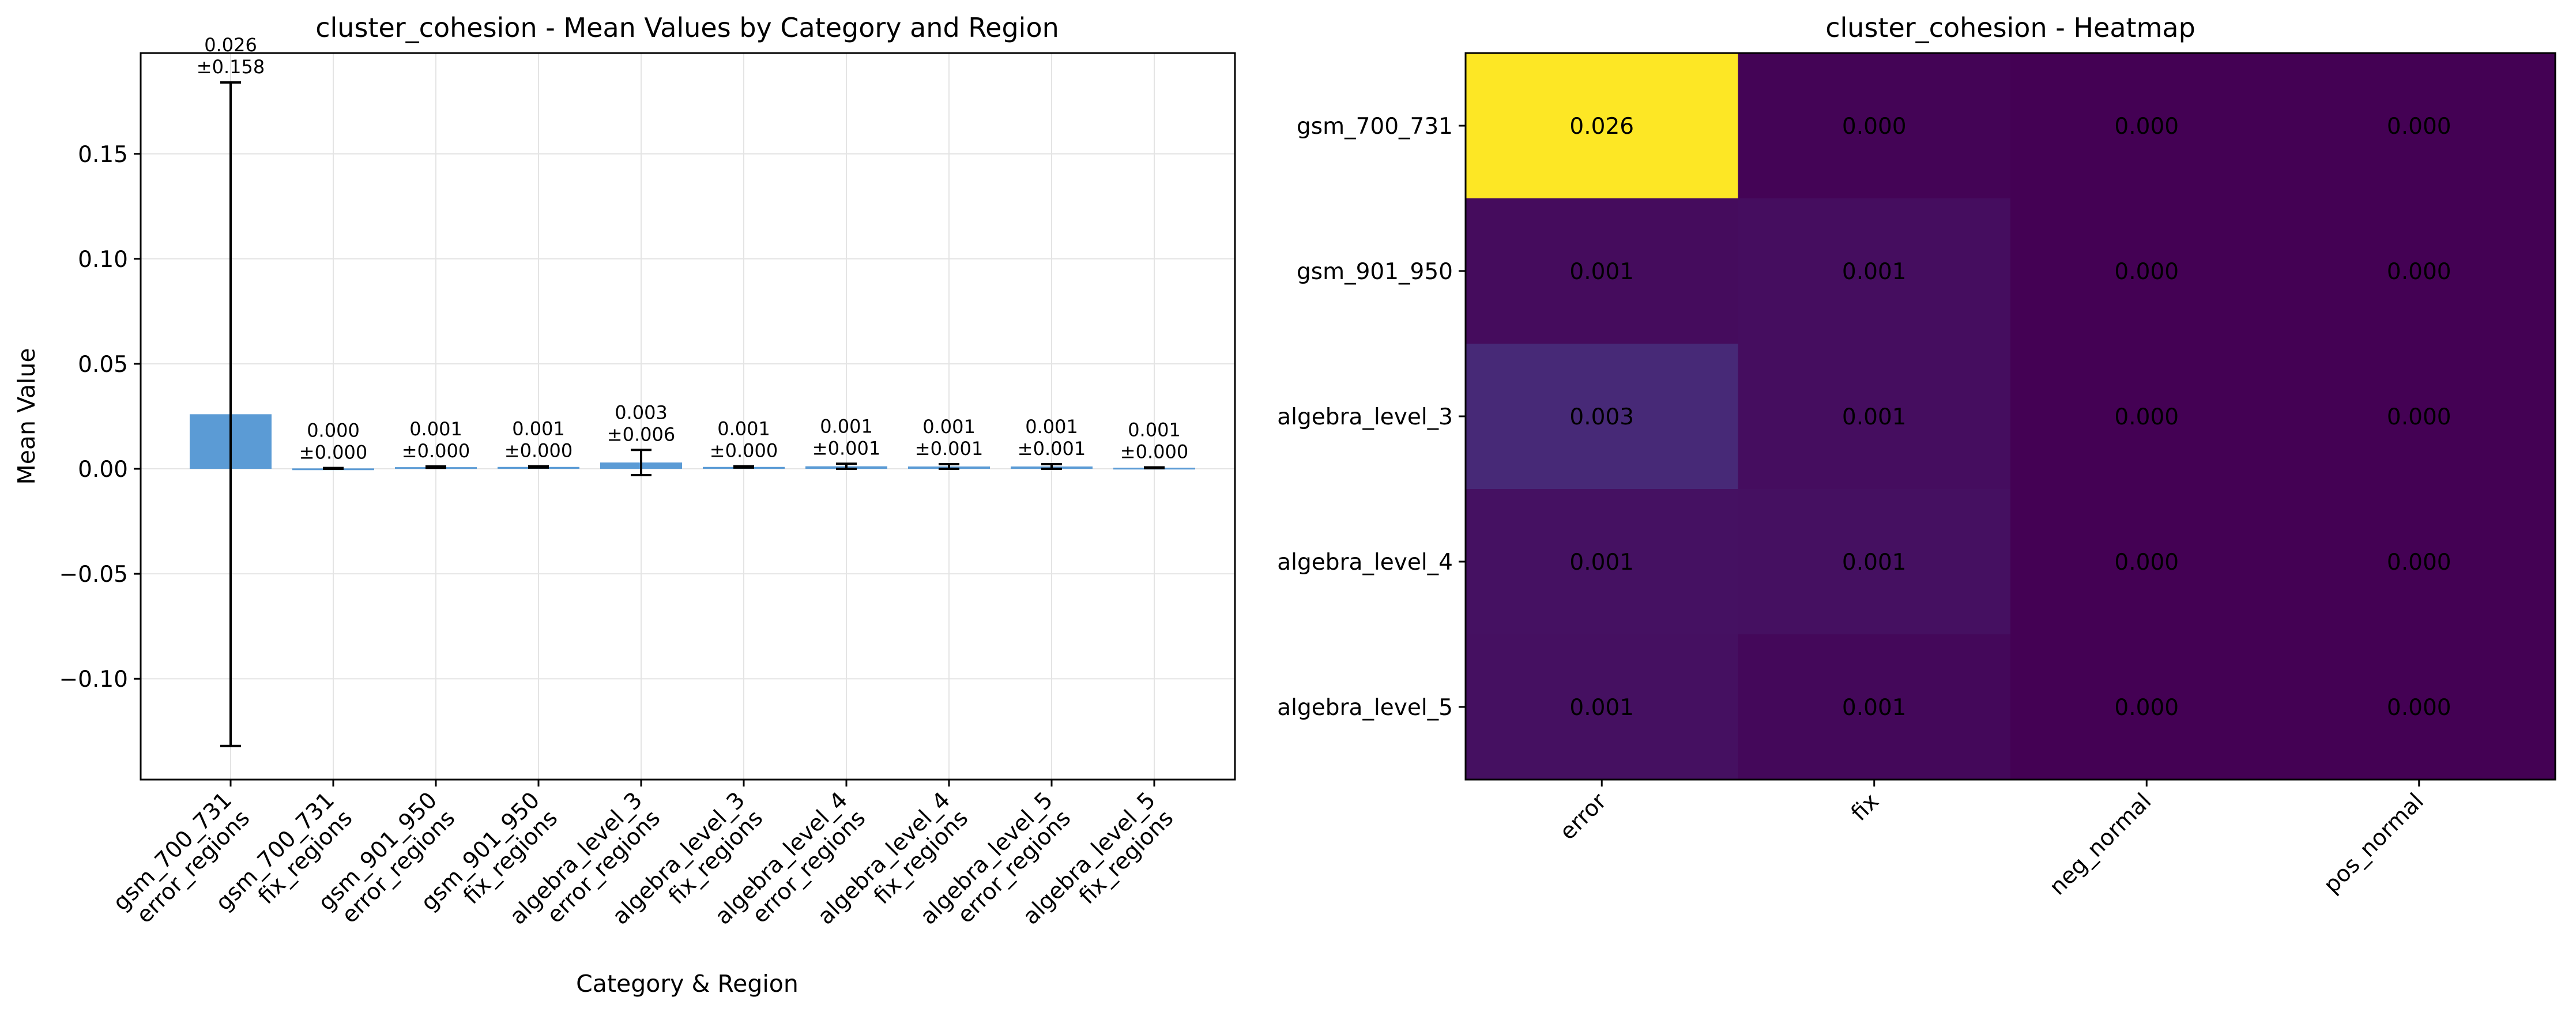 Image resolution: width=2576 pixels, height=1016 pixels. What do you see at coordinates (231, 67) in the screenshot?
I see `bar-error-label: ±0.158` at bounding box center [231, 67].